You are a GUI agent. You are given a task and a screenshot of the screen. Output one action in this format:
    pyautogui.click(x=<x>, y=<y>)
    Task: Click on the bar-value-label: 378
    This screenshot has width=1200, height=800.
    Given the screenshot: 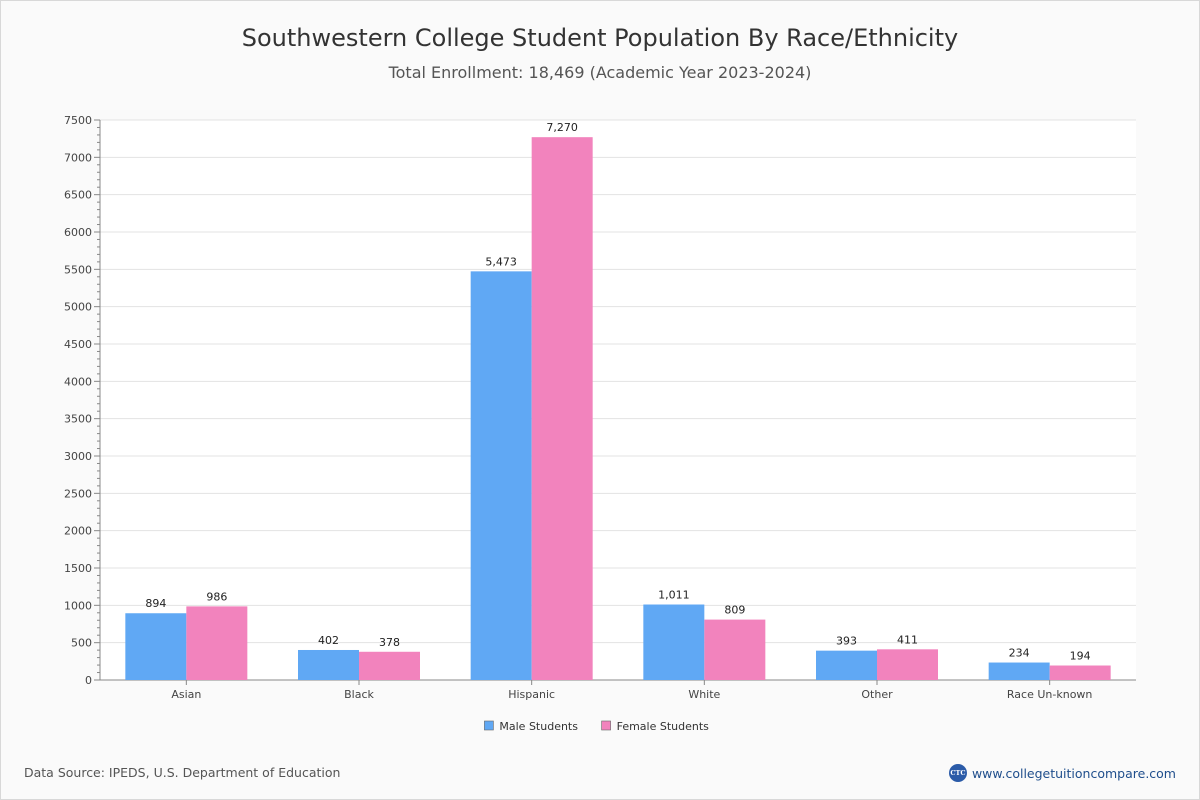 What is the action you would take?
    pyautogui.click(x=389, y=642)
    